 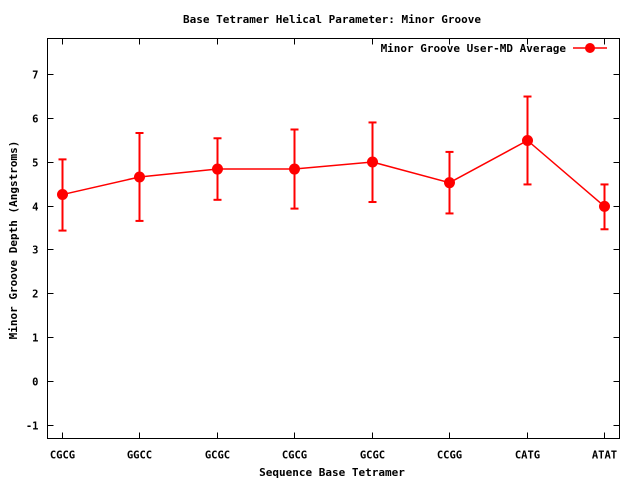 What do you see at coordinates (35, 383) in the screenshot?
I see `y-tick-label: 0` at bounding box center [35, 383].